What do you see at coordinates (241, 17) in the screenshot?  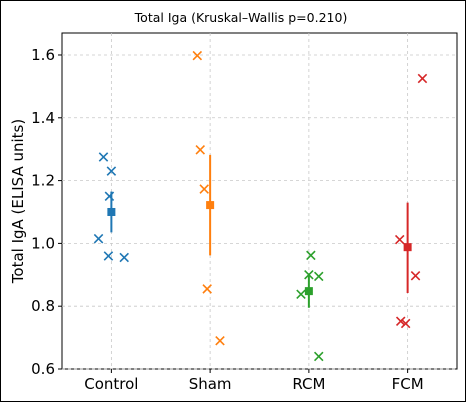 I see `chart-title: Total Iga (Kruskal–Wallis p=0.210)` at bounding box center [241, 17].